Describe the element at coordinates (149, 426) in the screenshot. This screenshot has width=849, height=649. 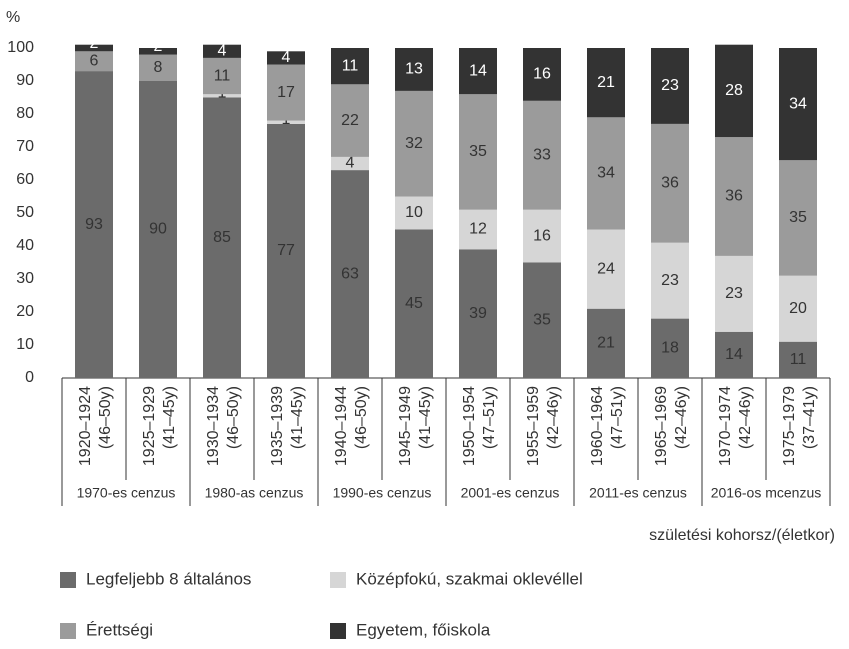
I see `x-tick-label: 1925–1929` at that location.